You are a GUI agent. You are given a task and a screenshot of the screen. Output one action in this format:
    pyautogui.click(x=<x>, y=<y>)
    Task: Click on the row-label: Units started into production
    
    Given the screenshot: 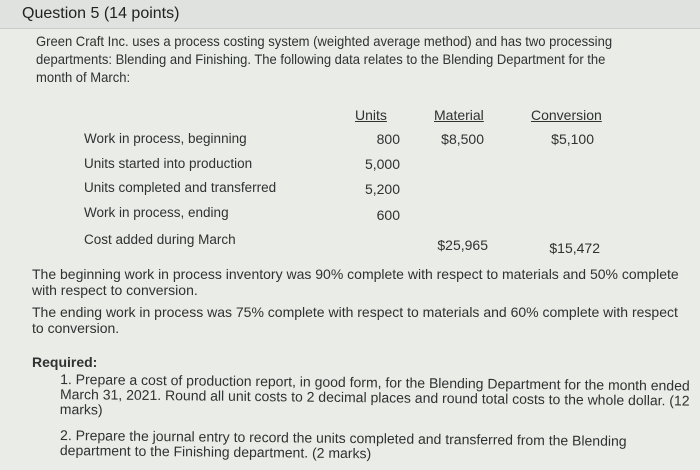 What is the action you would take?
    pyautogui.click(x=168, y=163)
    